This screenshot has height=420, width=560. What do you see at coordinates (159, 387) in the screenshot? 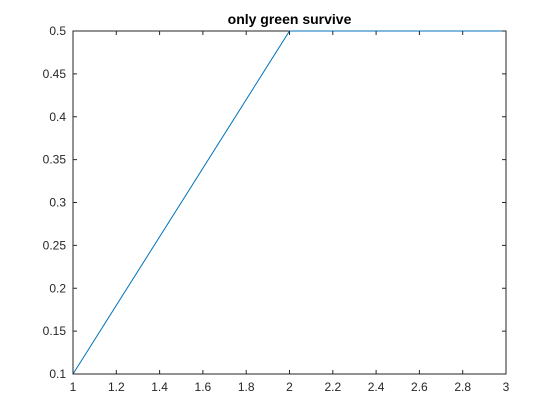
I see `x-tick-label: 1.4` at bounding box center [159, 387].